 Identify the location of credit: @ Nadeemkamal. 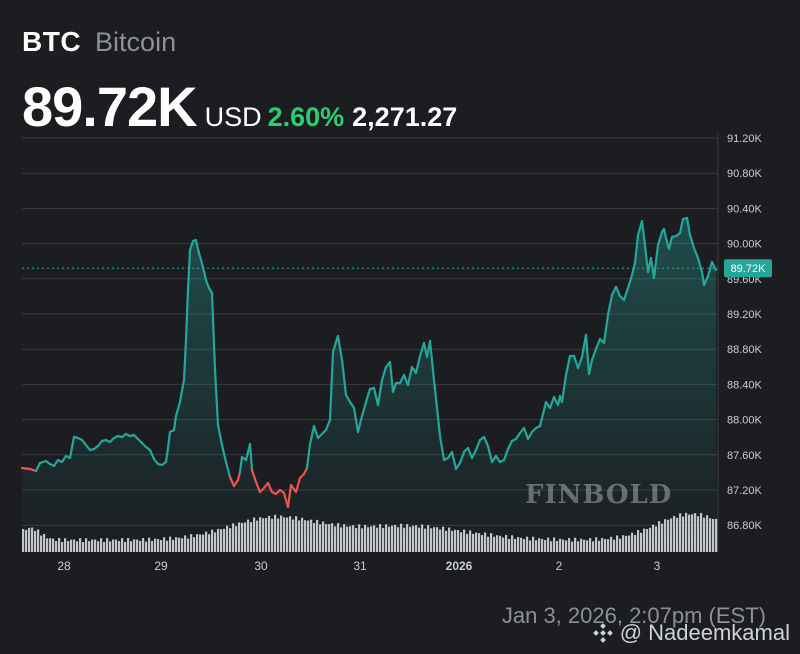
(691, 633).